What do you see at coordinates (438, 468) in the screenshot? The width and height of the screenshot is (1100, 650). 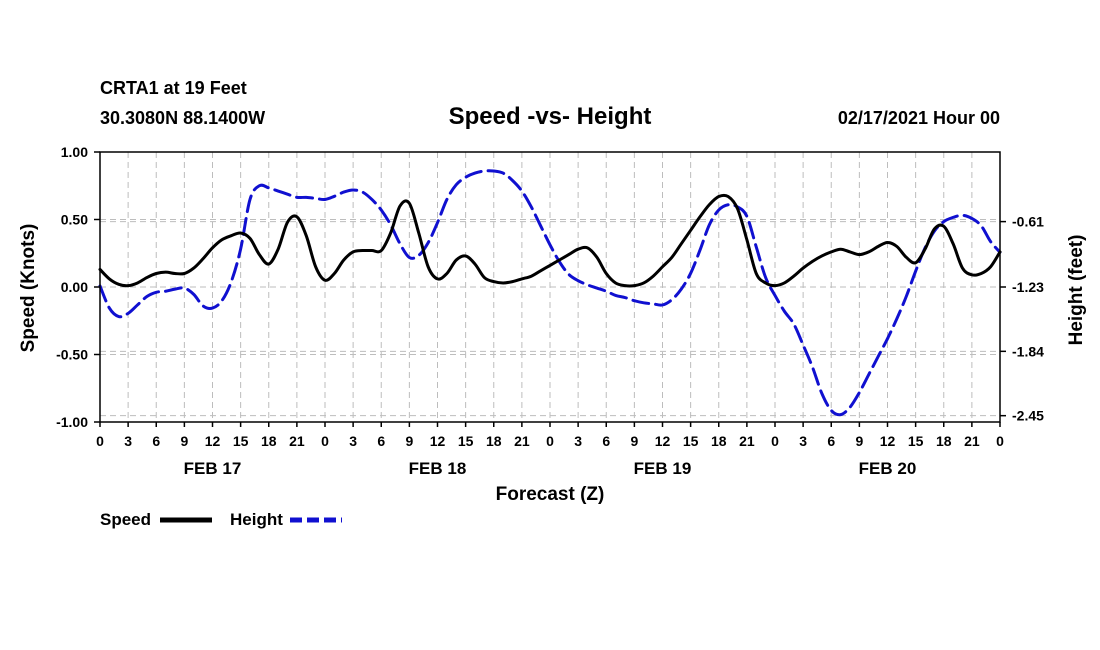 I see `x-day-label: FEB 18` at bounding box center [438, 468].